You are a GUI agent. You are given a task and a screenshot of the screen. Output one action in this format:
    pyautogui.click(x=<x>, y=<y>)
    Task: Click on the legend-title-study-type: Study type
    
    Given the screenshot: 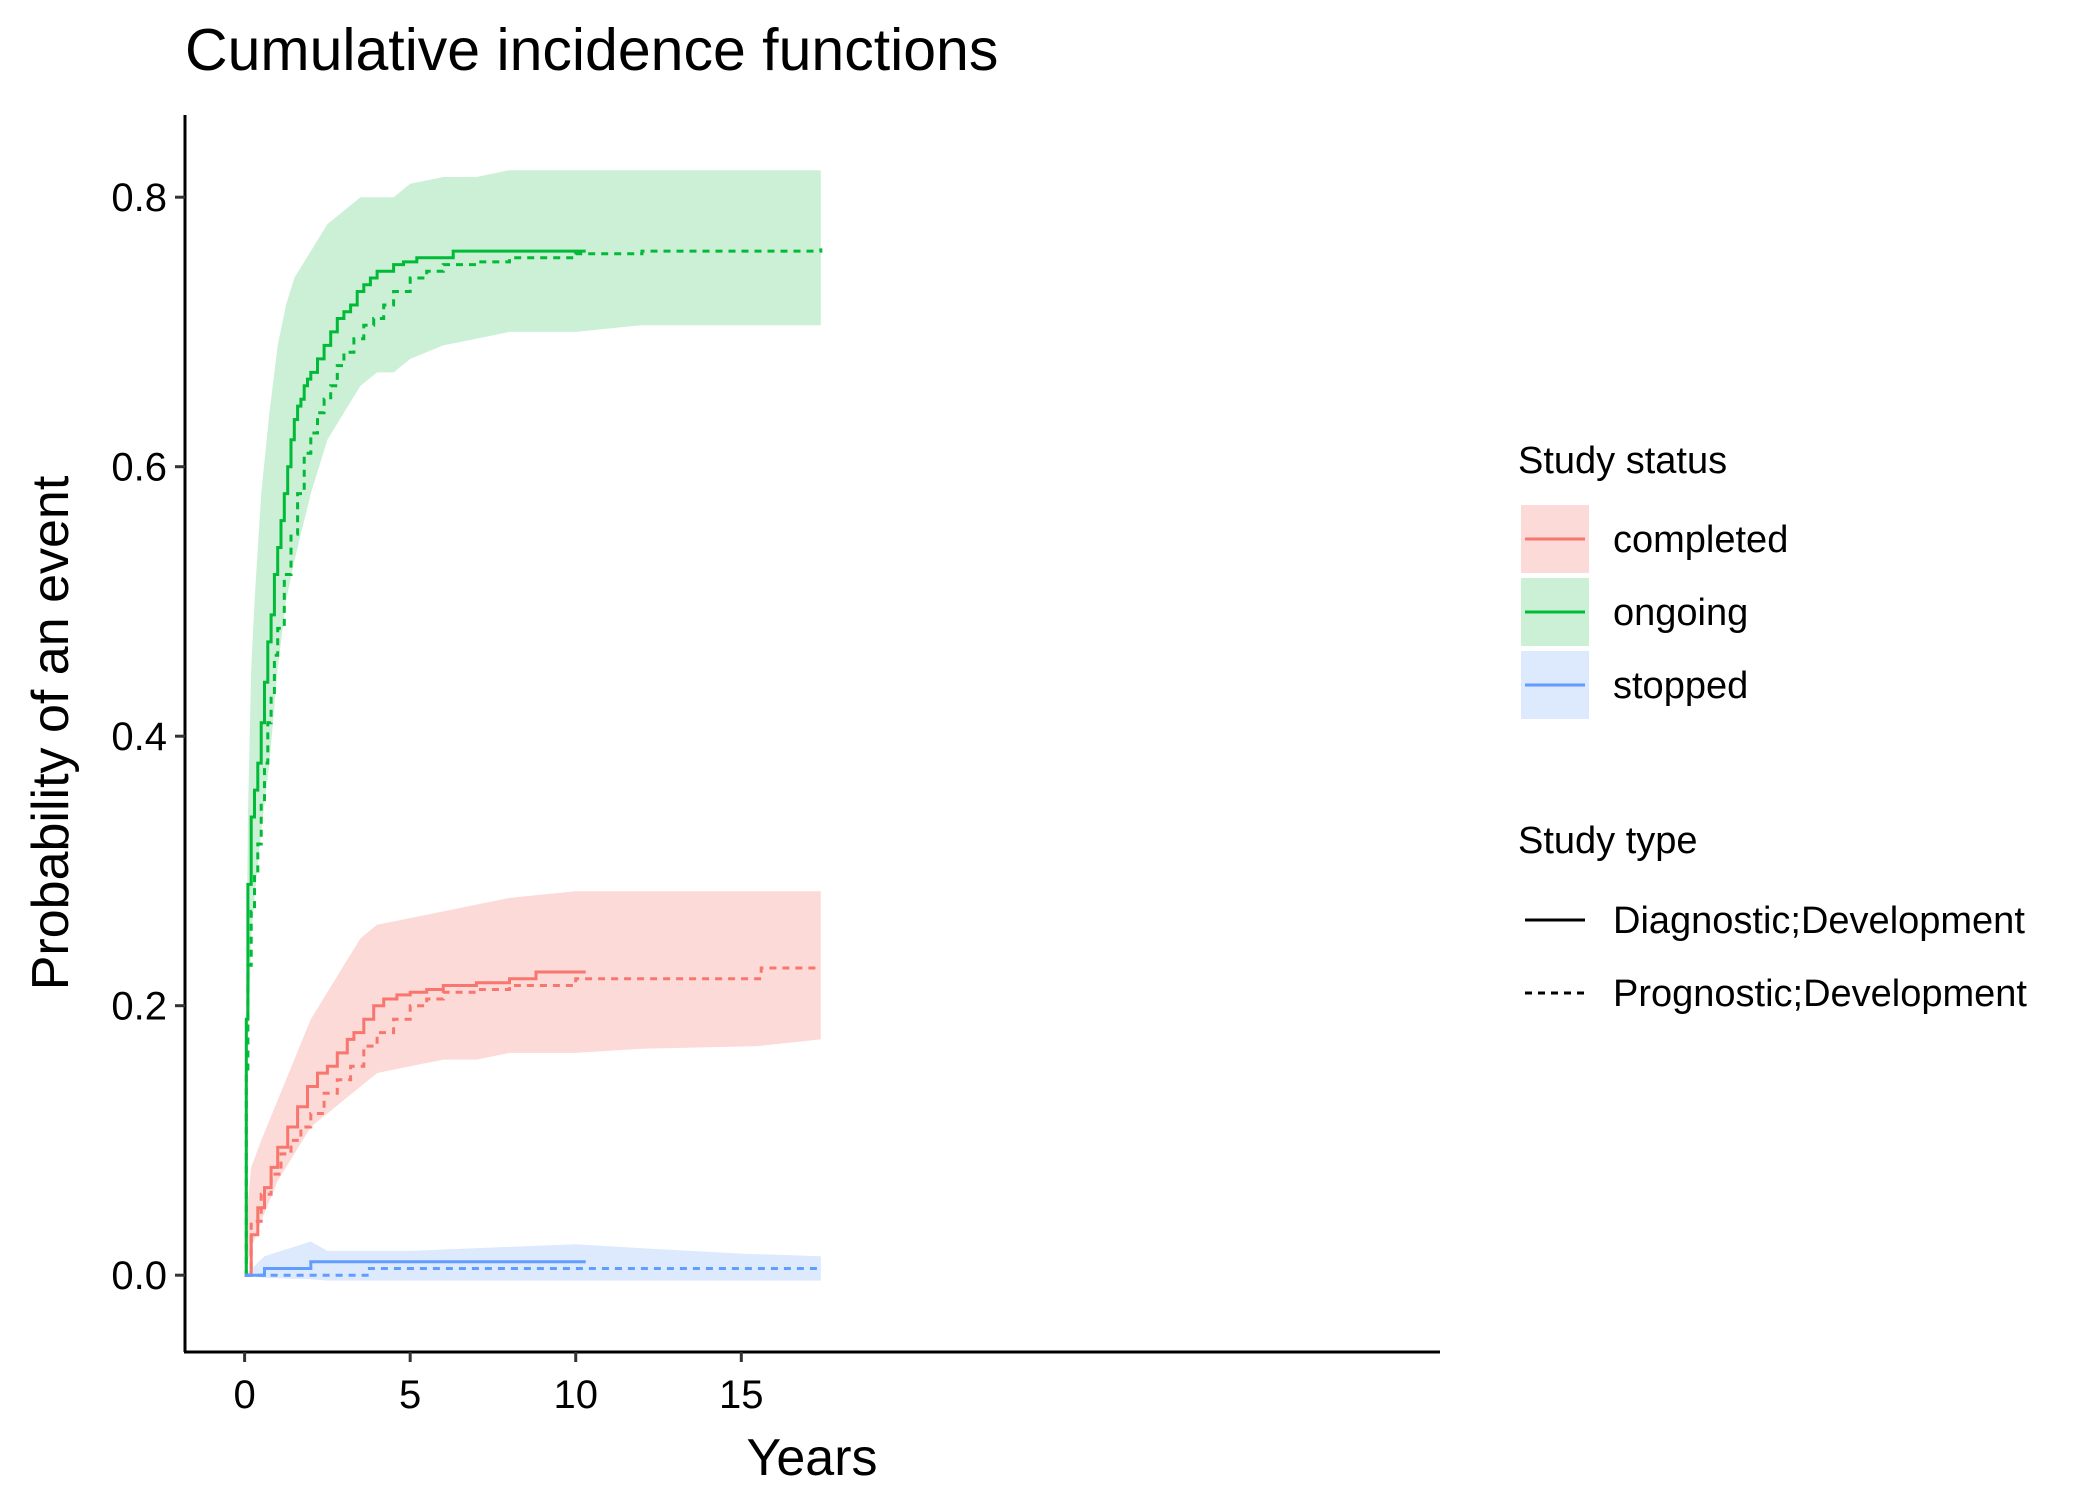 What is the action you would take?
    pyautogui.click(x=1608, y=841)
    